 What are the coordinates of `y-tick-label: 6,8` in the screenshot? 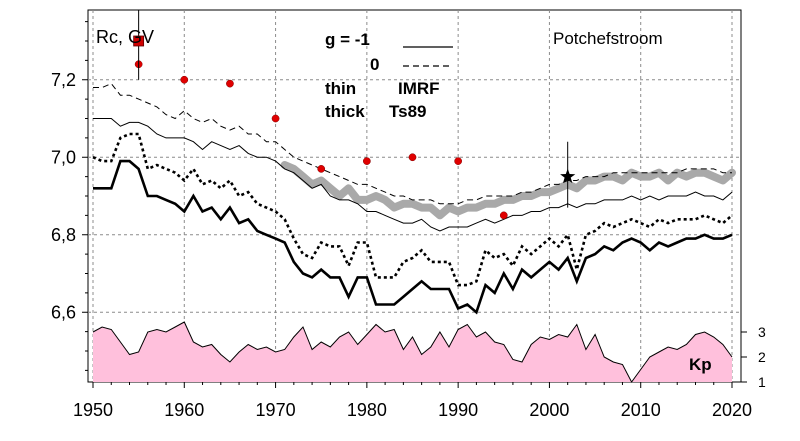 It's located at (63, 235).